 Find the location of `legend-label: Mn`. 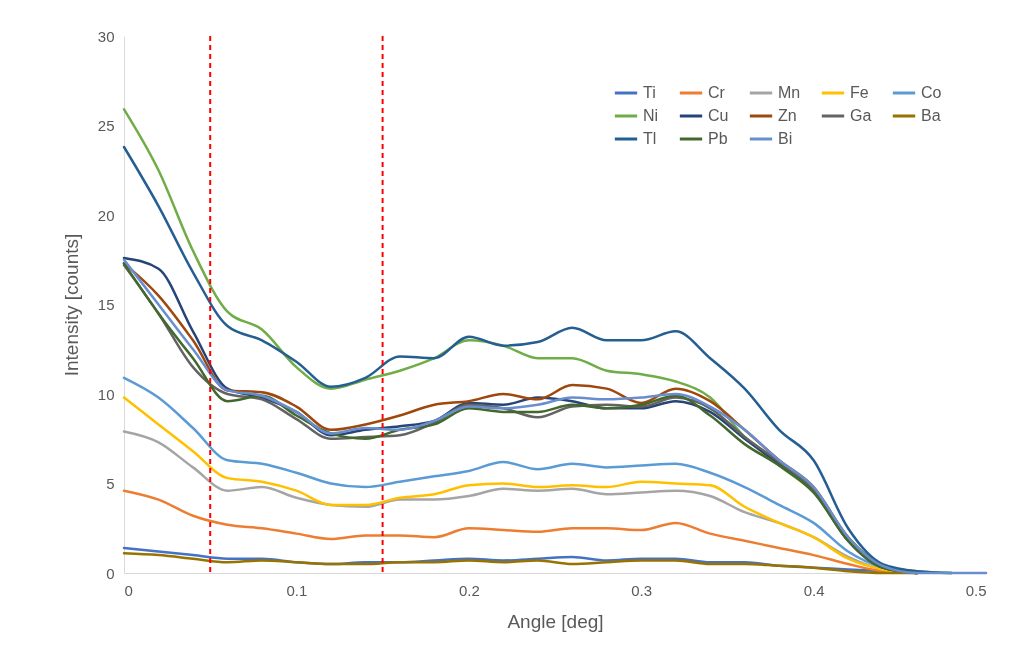

legend-label: Mn is located at coordinates (789, 92).